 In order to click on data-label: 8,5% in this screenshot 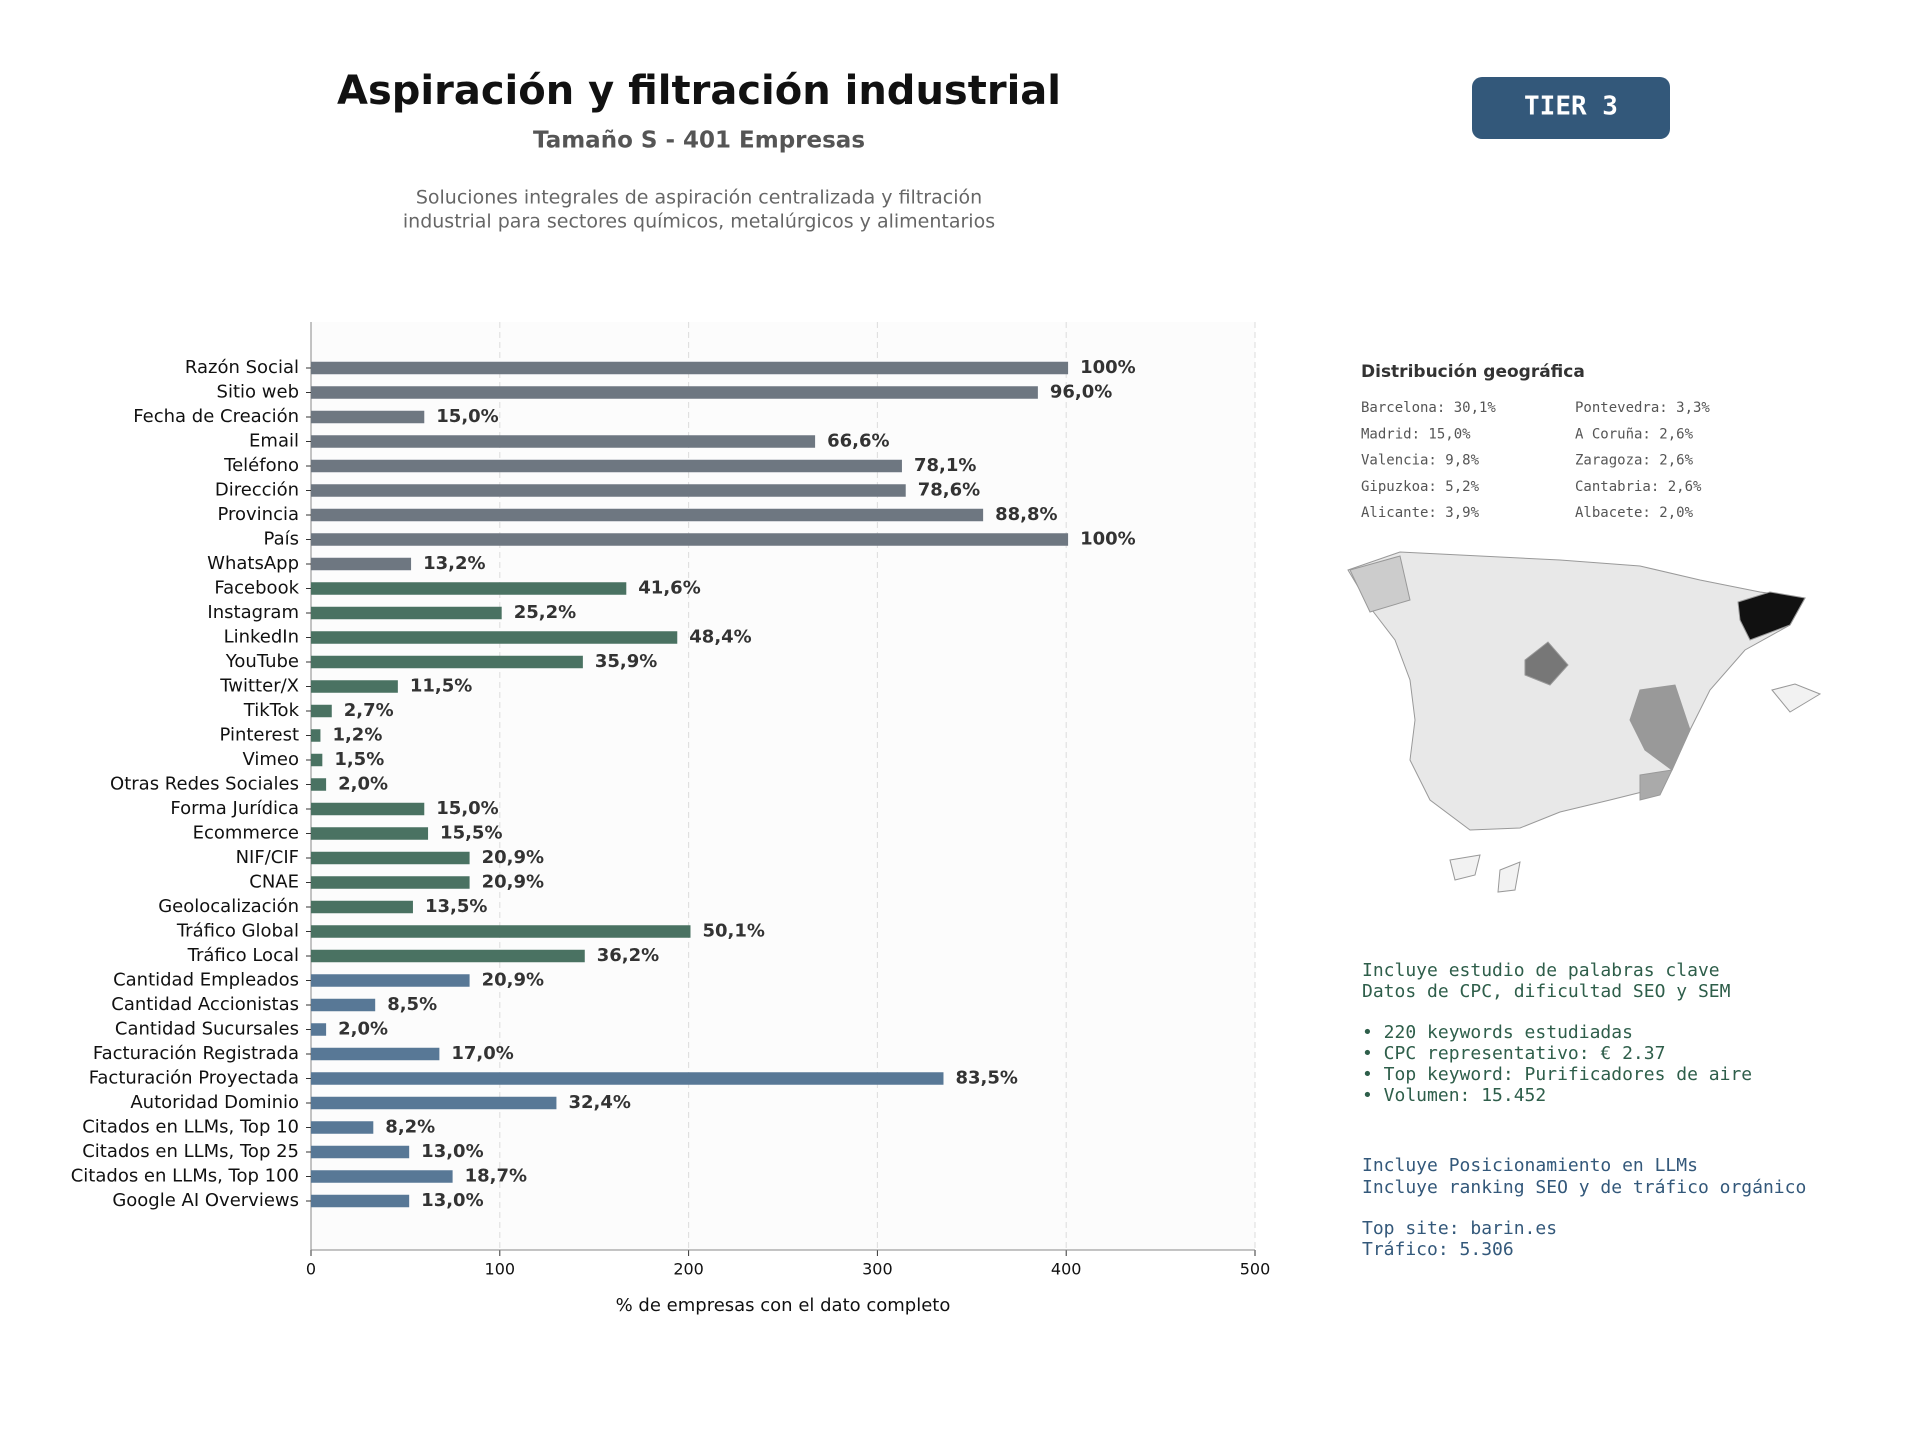, I will do `click(412, 1004)`.